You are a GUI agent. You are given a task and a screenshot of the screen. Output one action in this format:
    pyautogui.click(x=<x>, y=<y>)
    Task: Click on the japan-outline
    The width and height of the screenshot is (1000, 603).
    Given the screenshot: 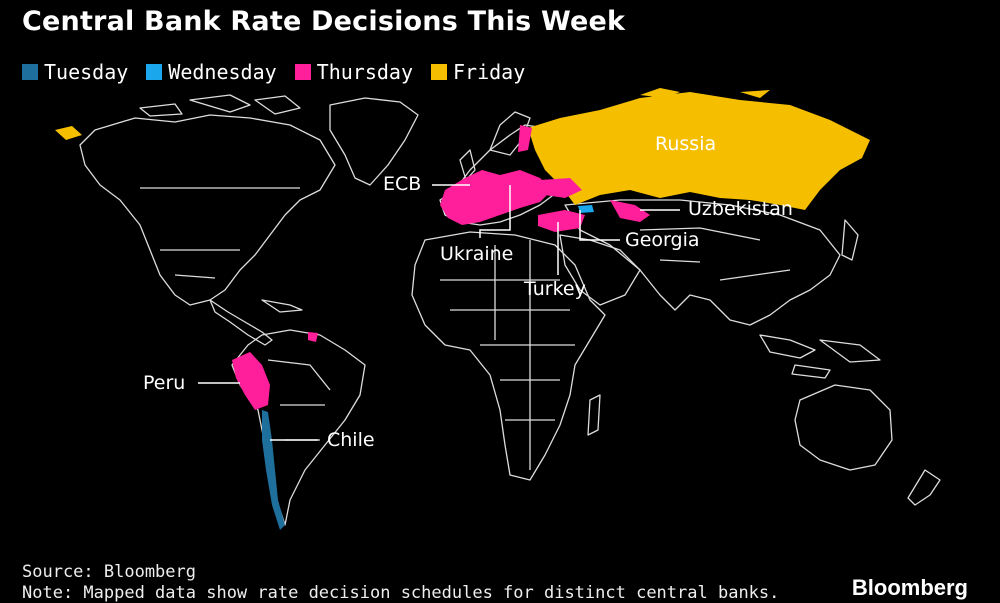 What is the action you would take?
    pyautogui.click(x=850, y=240)
    